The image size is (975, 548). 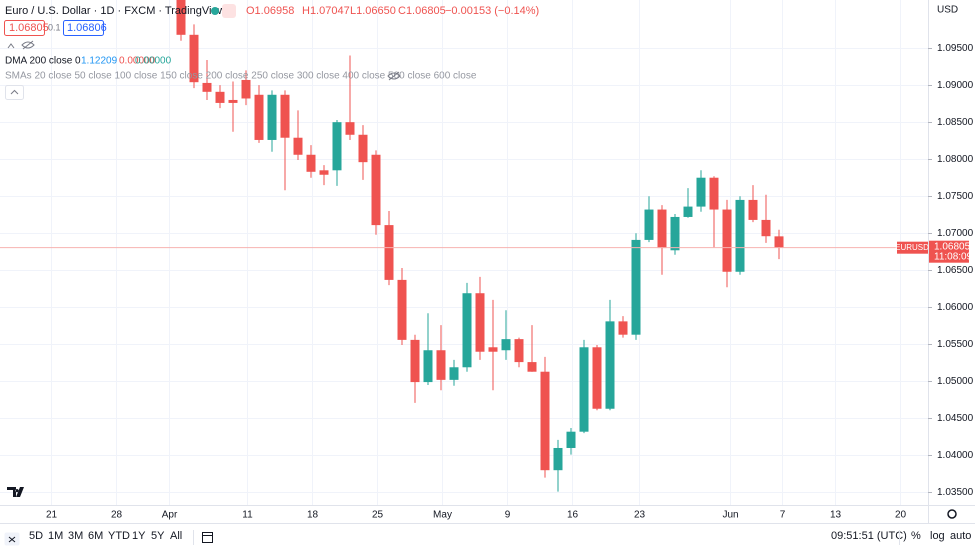 What do you see at coordinates (55, 536) in the screenshot?
I see `range-button: 1M` at bounding box center [55, 536].